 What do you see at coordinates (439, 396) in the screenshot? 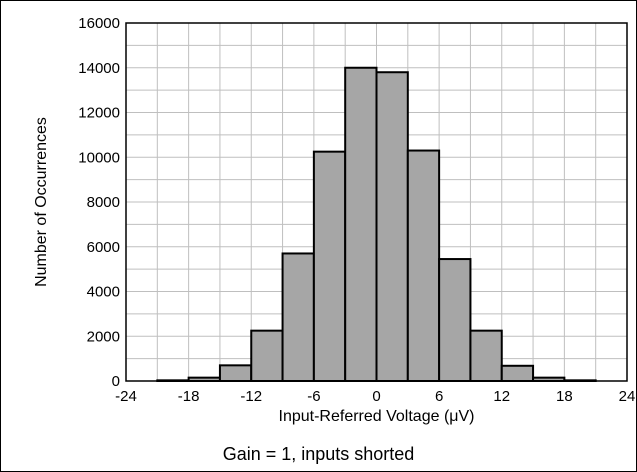
I see `x-tick-label: 6` at bounding box center [439, 396].